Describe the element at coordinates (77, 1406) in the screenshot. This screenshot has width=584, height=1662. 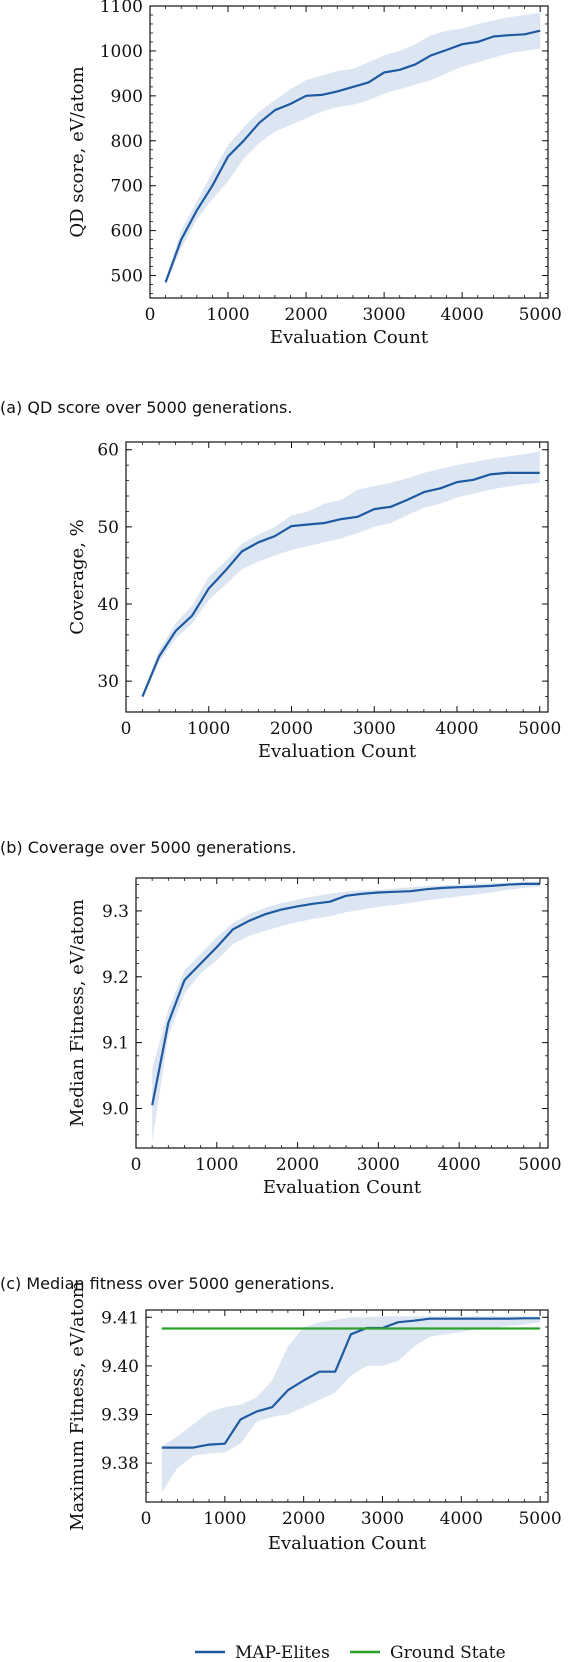
I see `y-axis-title: Maximum Fitness, eV/atom` at that location.